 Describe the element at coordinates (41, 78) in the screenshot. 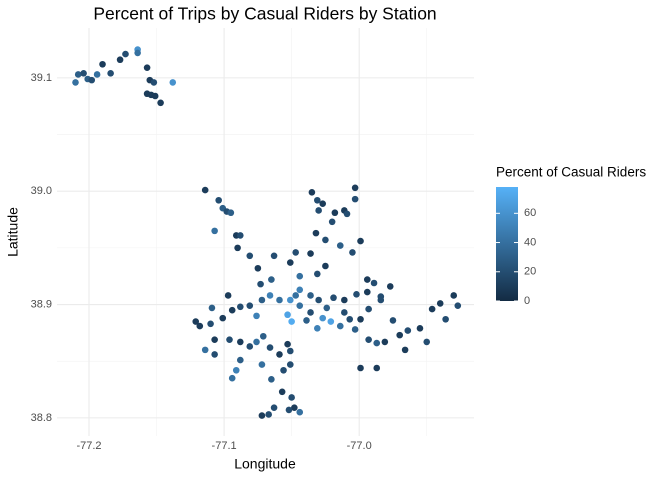

I see `y-tick-label: 39.1` at that location.